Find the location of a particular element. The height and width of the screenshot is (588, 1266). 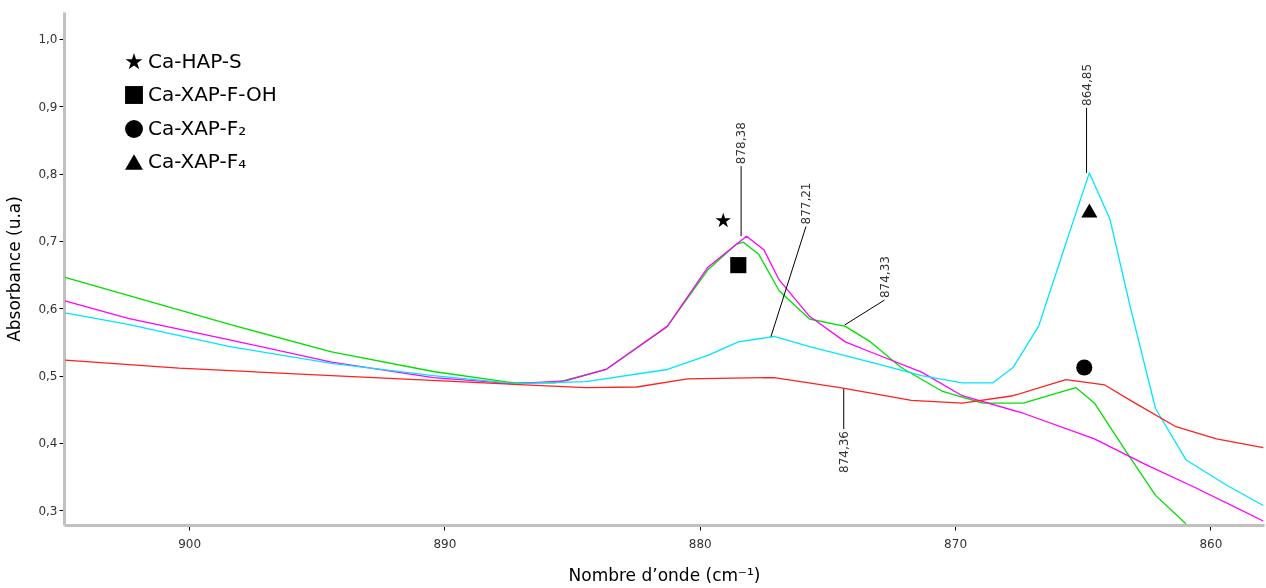

x-tick-label: 900 is located at coordinates (190, 543).